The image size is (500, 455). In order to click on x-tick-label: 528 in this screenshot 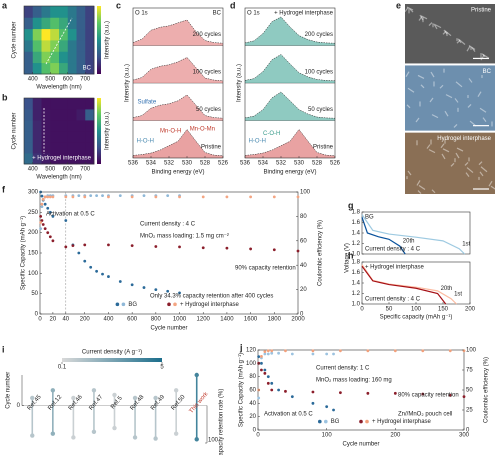, I will do `click(205, 164)`.